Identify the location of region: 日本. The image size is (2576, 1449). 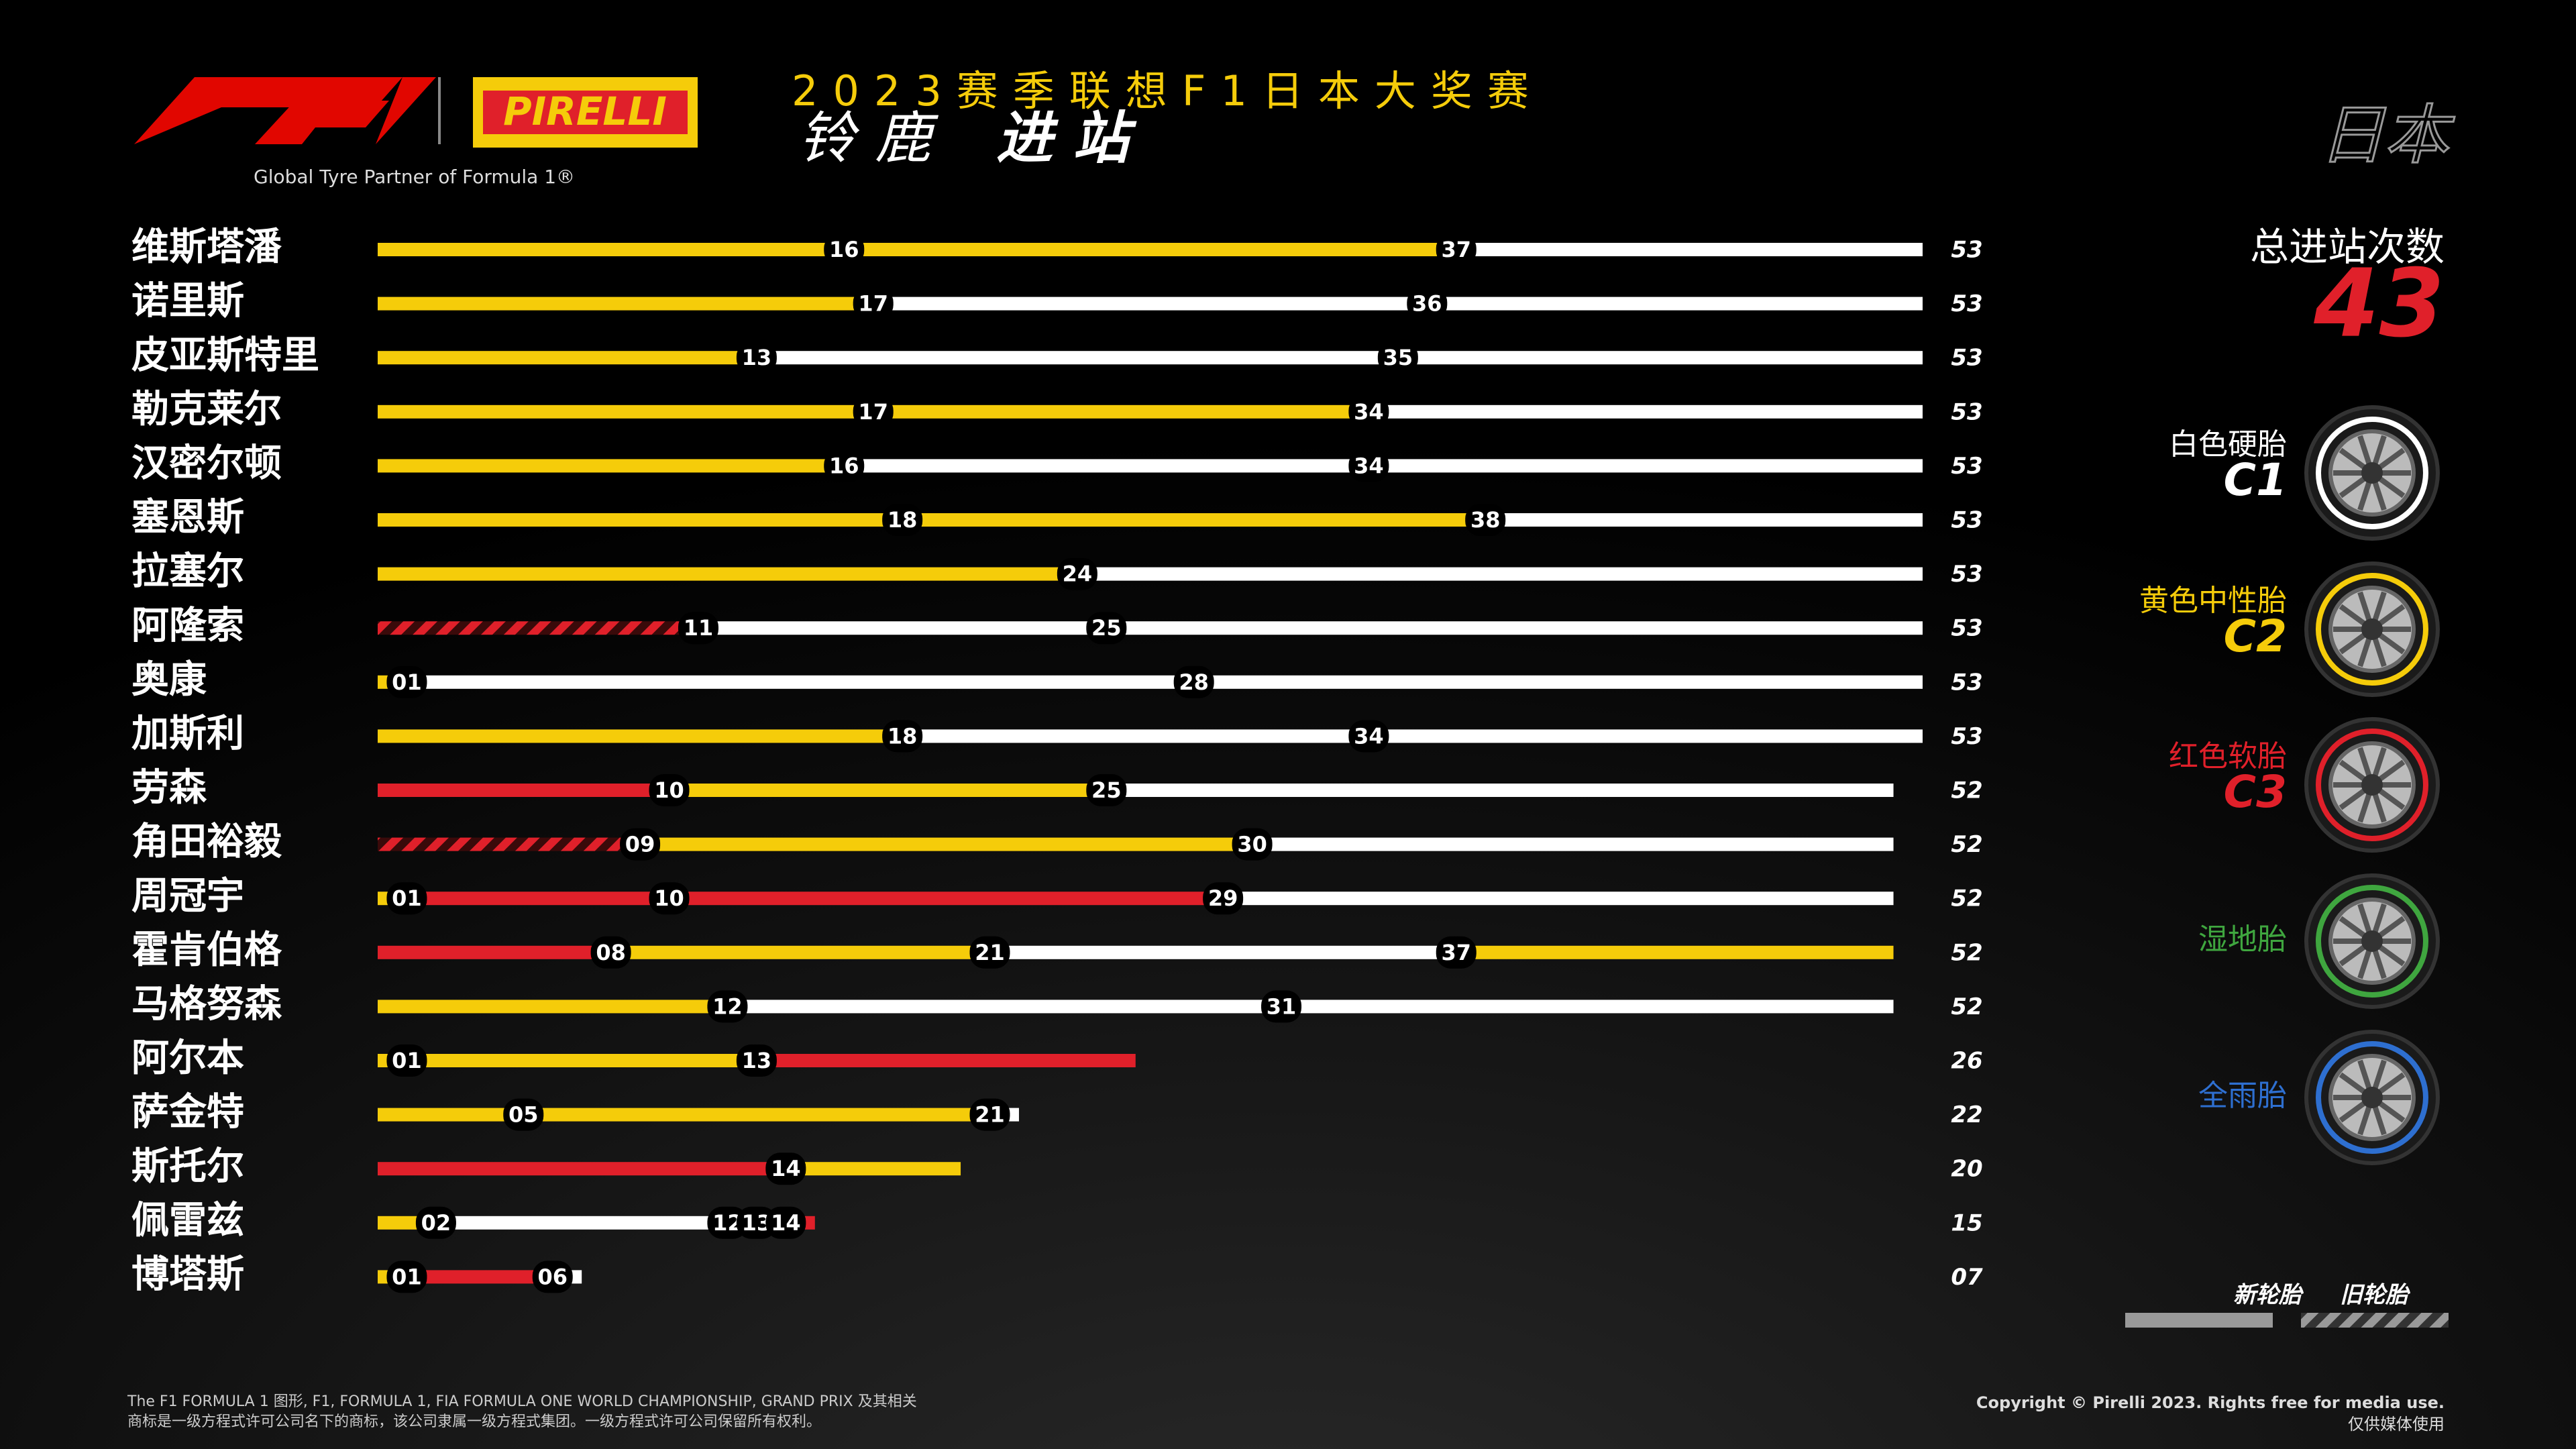
(2387, 134).